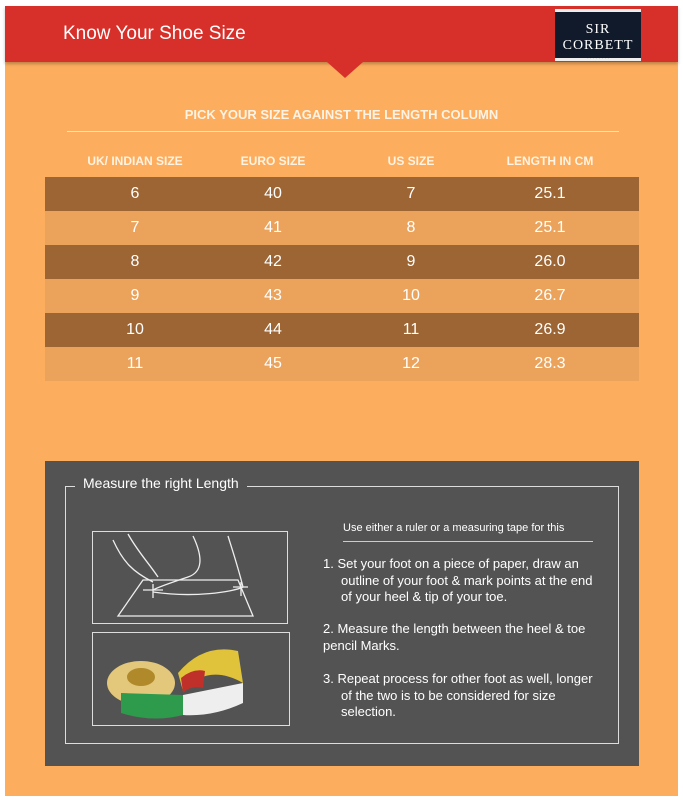 This screenshot has width=683, height=800. I want to click on table-row: 10 44 11 26.9, so click(342, 330).